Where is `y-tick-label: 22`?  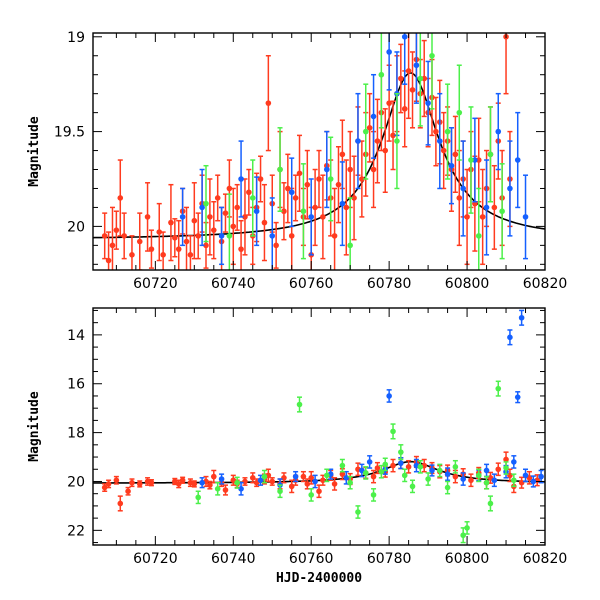
y-tick-label: 22 is located at coordinates (76, 531).